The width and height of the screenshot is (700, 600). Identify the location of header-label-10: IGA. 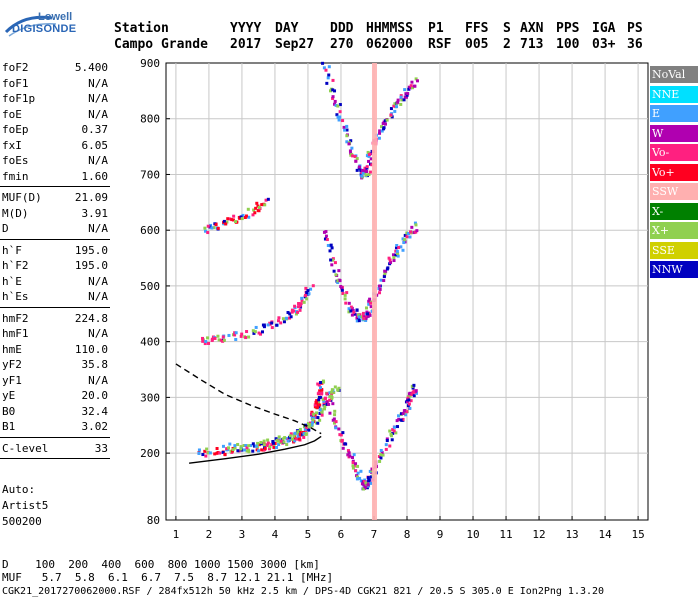
(604, 28).